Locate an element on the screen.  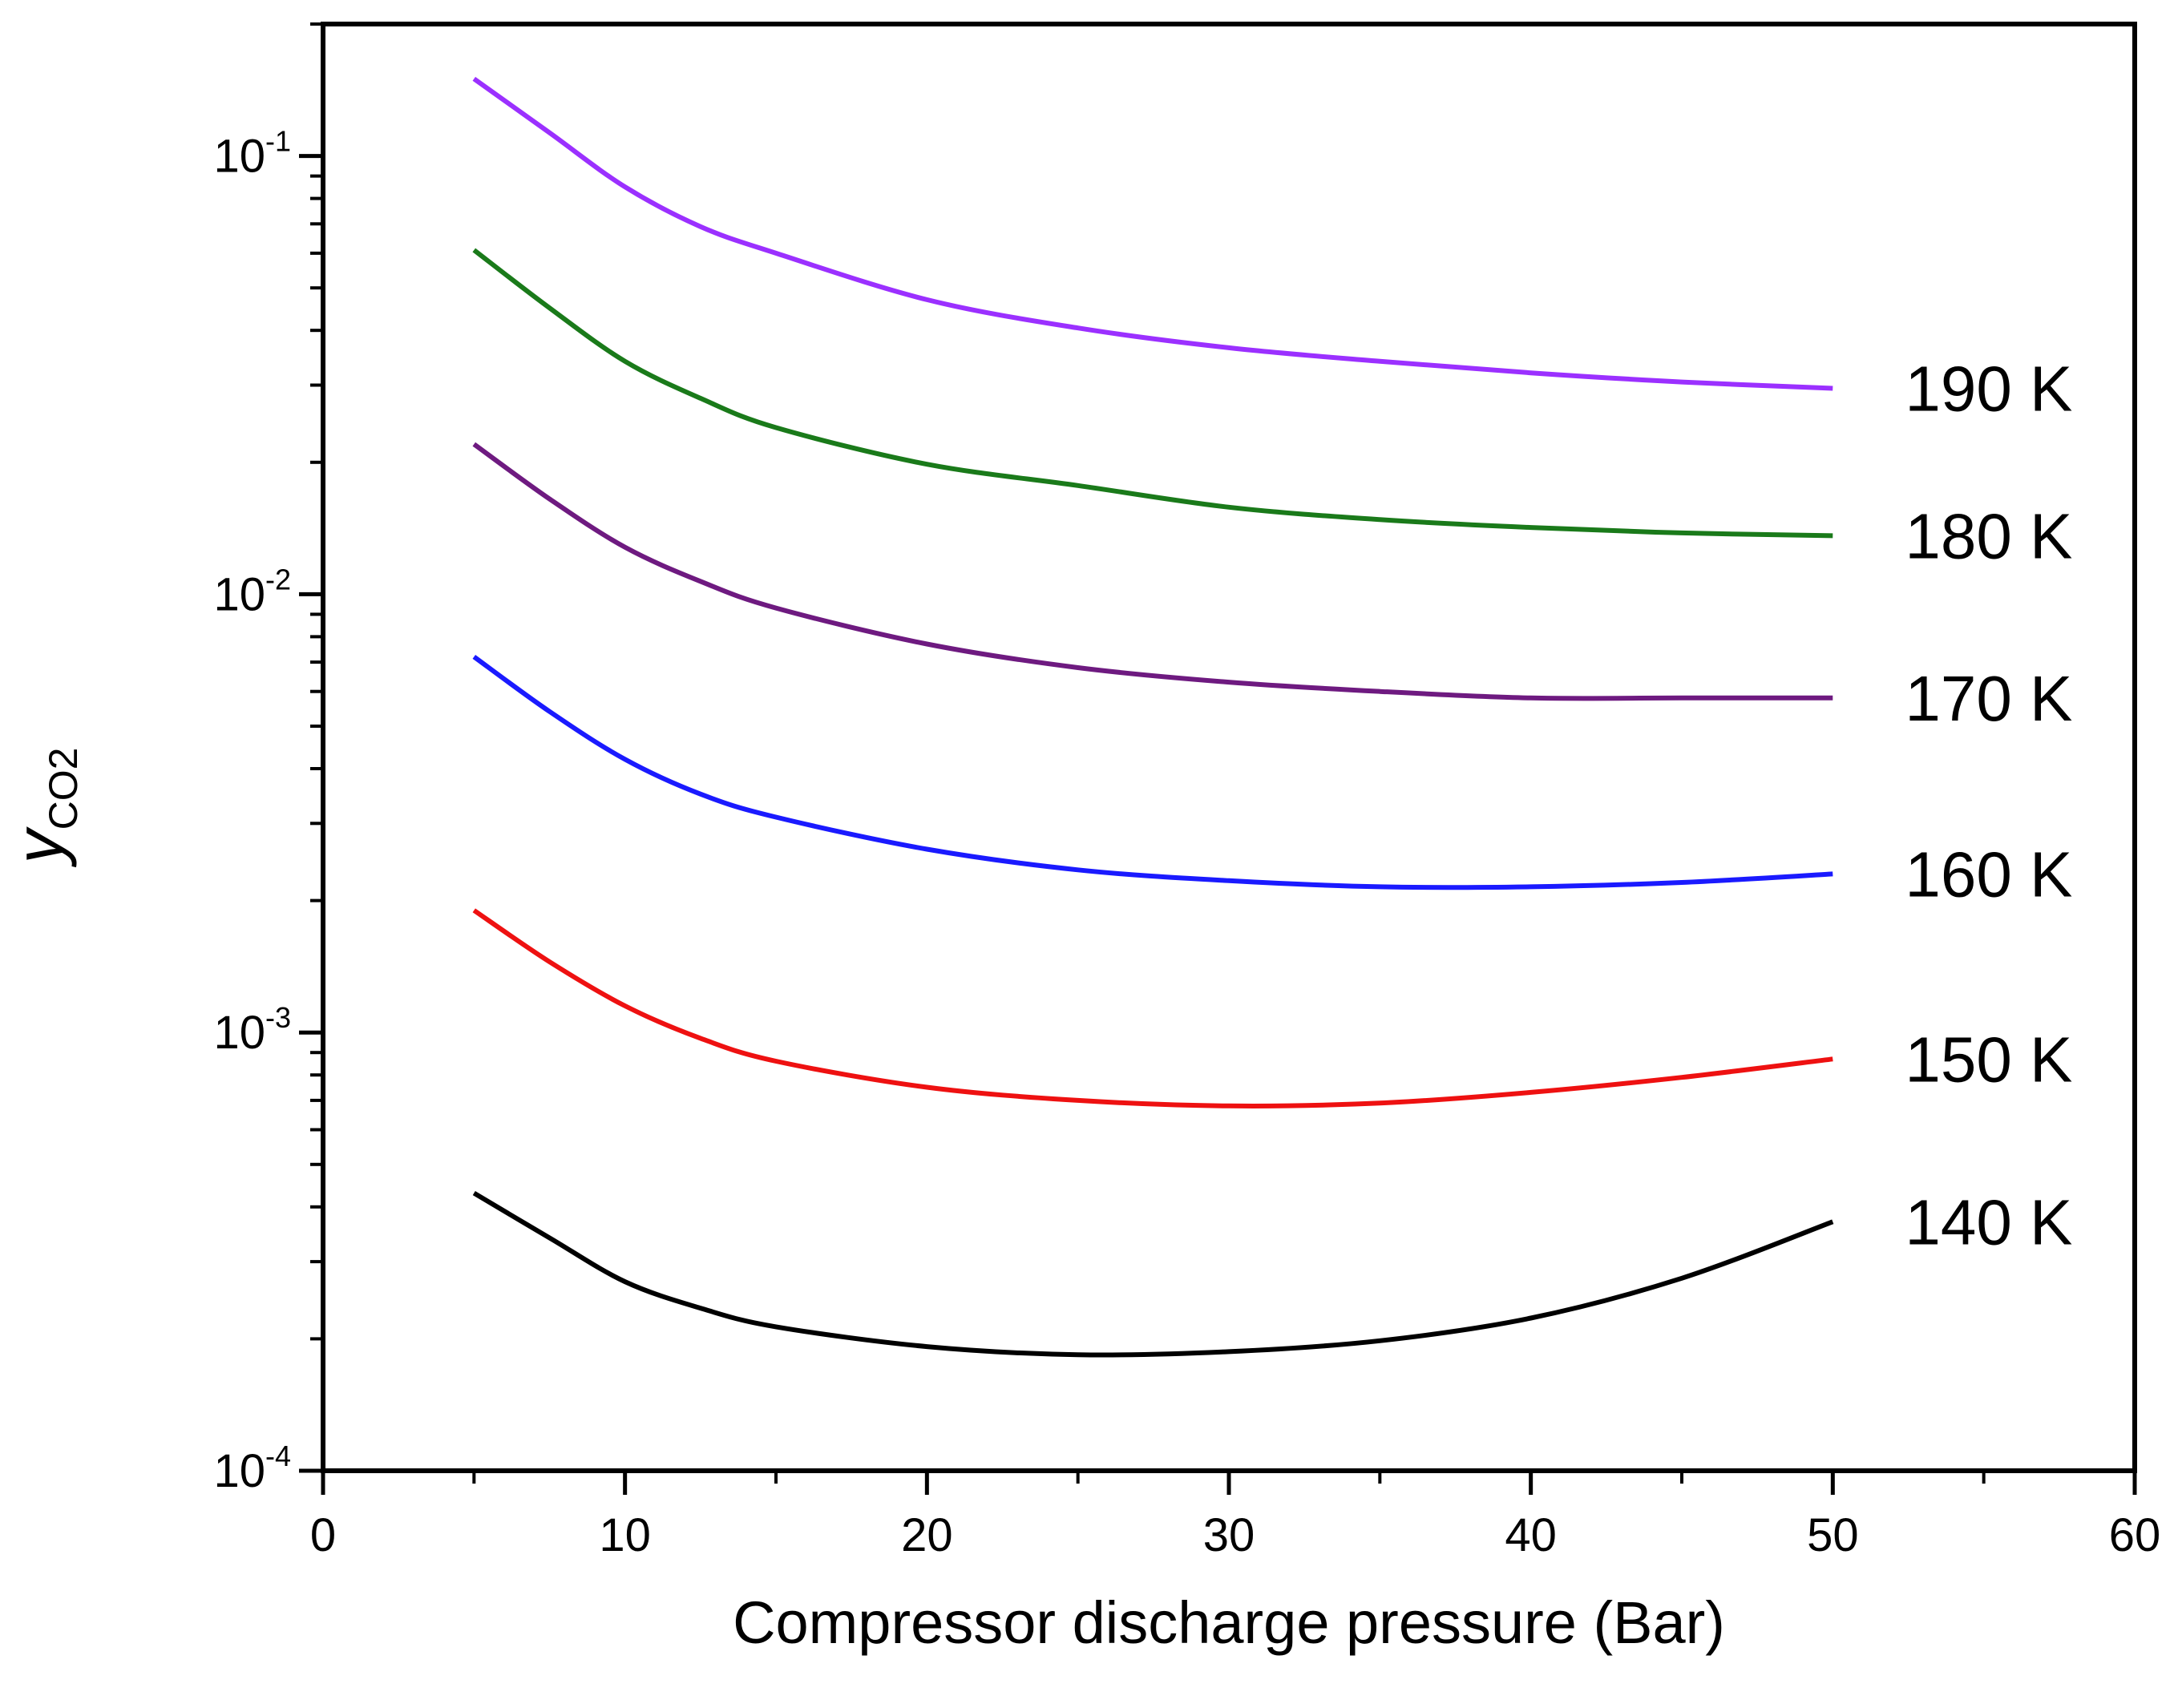
series-line-140k is located at coordinates (1153, 1274).